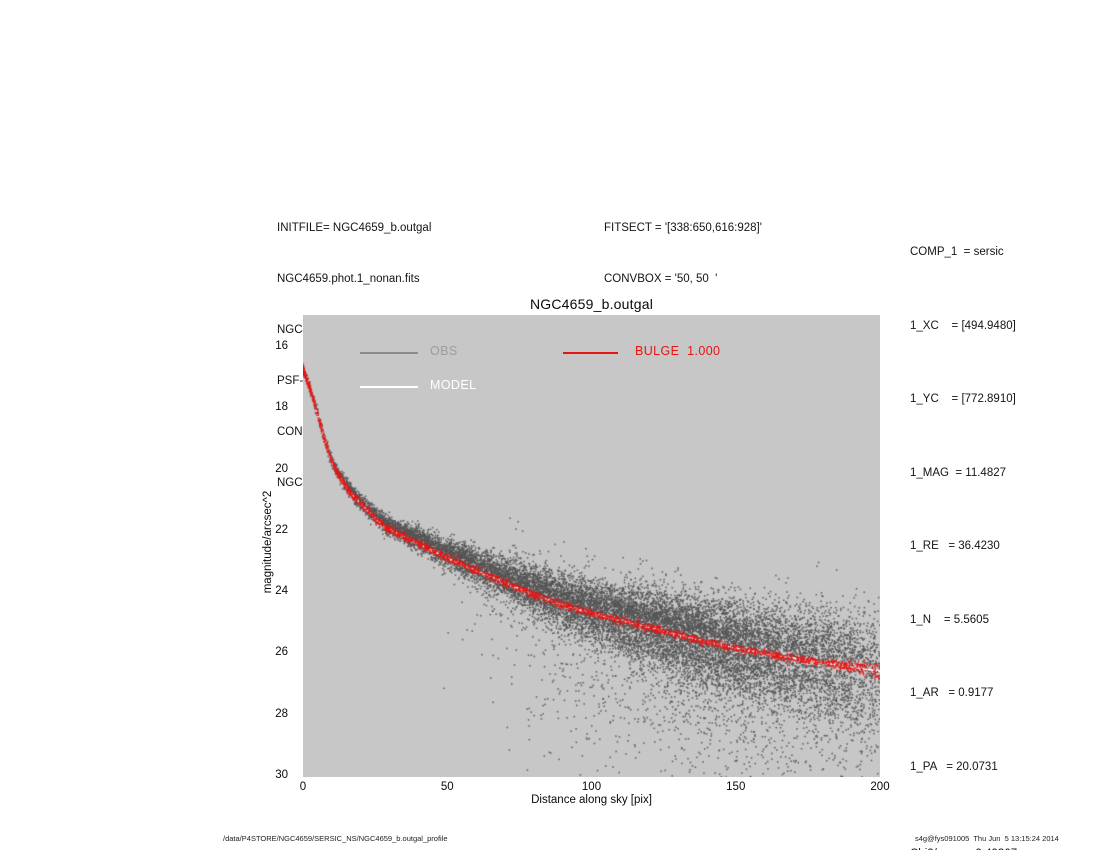 The image size is (1100, 850). Describe the element at coordinates (303, 787) in the screenshot. I see `x-tick-label: 0` at that location.